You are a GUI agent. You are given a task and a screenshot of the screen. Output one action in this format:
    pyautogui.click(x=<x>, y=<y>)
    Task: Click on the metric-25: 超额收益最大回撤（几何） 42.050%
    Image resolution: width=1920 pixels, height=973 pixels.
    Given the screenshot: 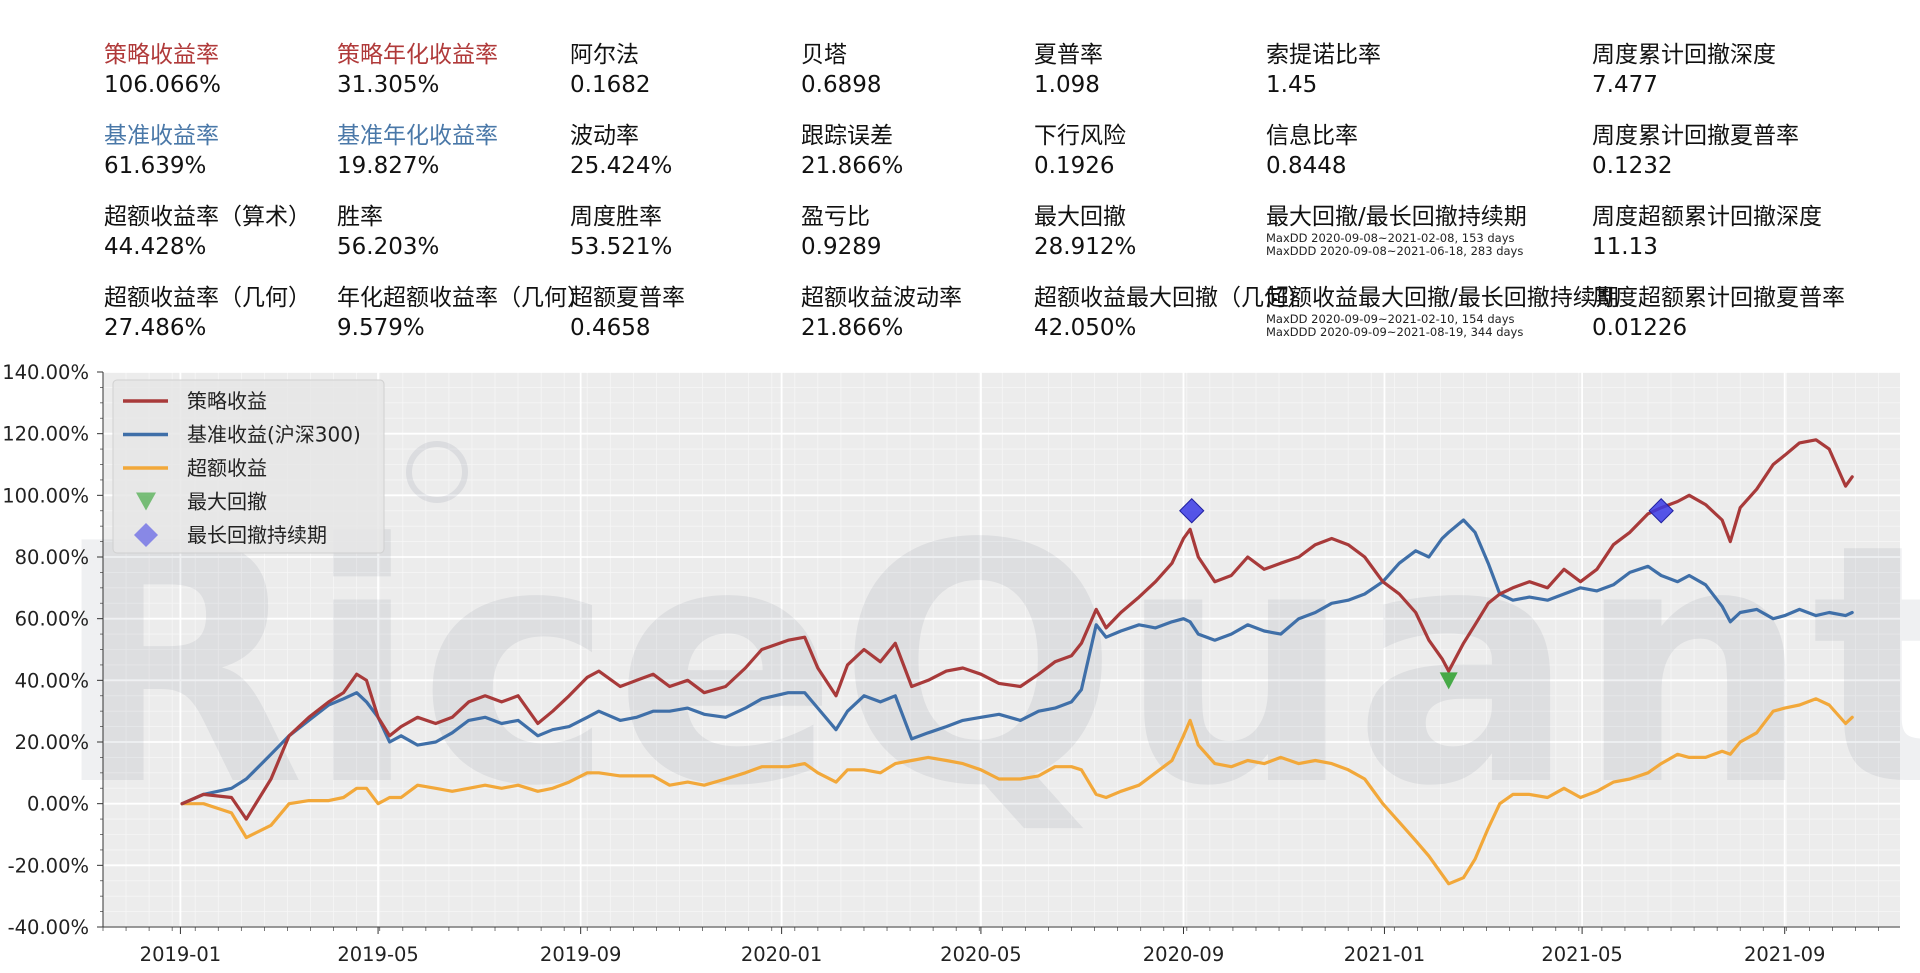 What is the action you would take?
    pyautogui.click(x=1172, y=313)
    